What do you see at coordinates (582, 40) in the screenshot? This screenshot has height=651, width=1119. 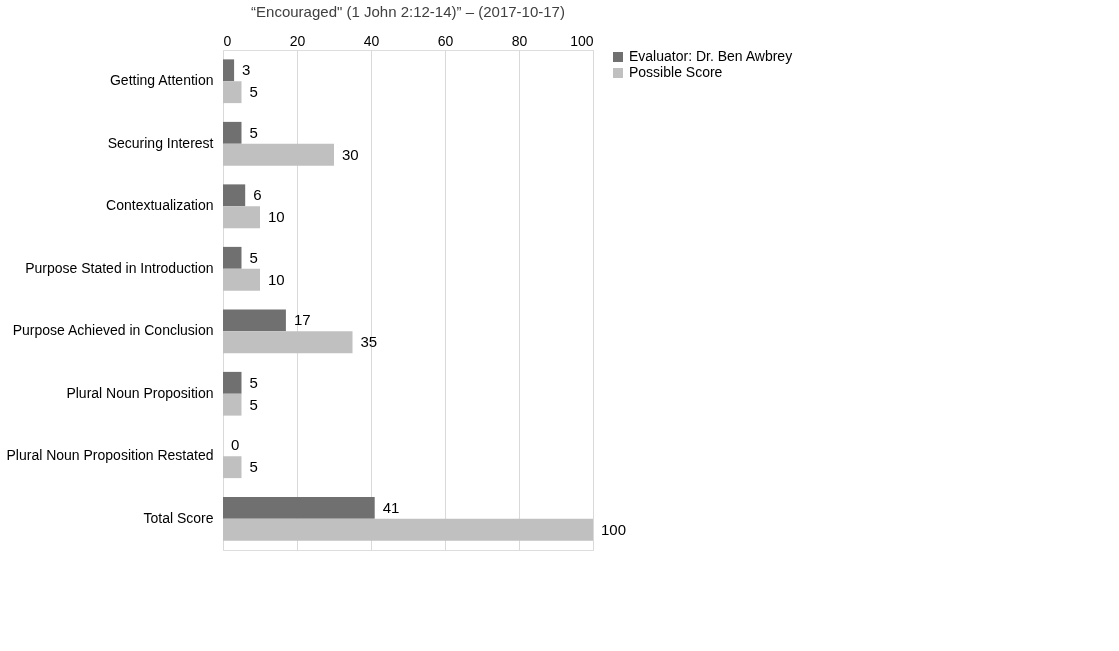 I see `x-tick-label: 100` at bounding box center [582, 40].